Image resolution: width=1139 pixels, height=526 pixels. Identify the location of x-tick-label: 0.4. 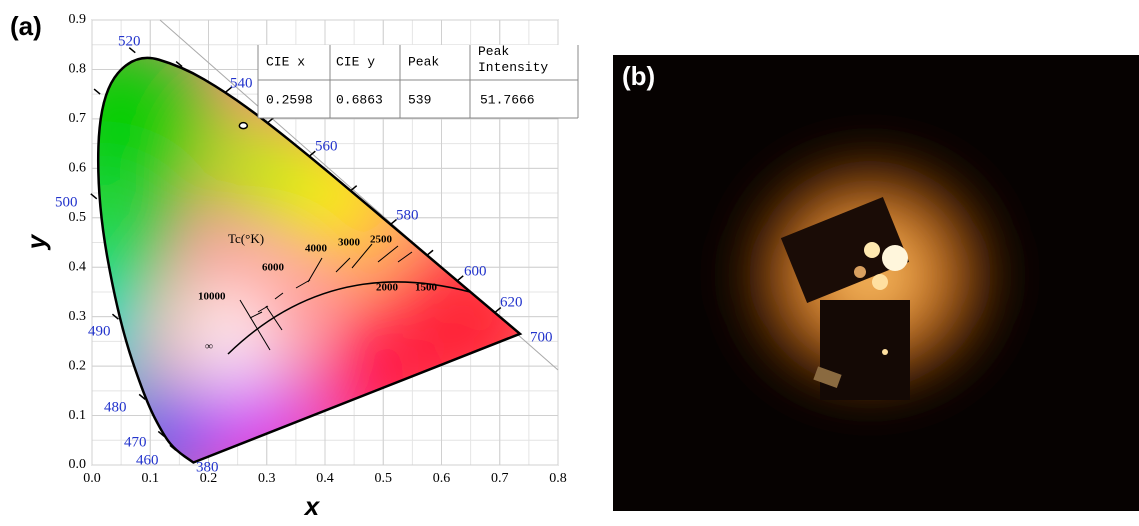
(325, 478).